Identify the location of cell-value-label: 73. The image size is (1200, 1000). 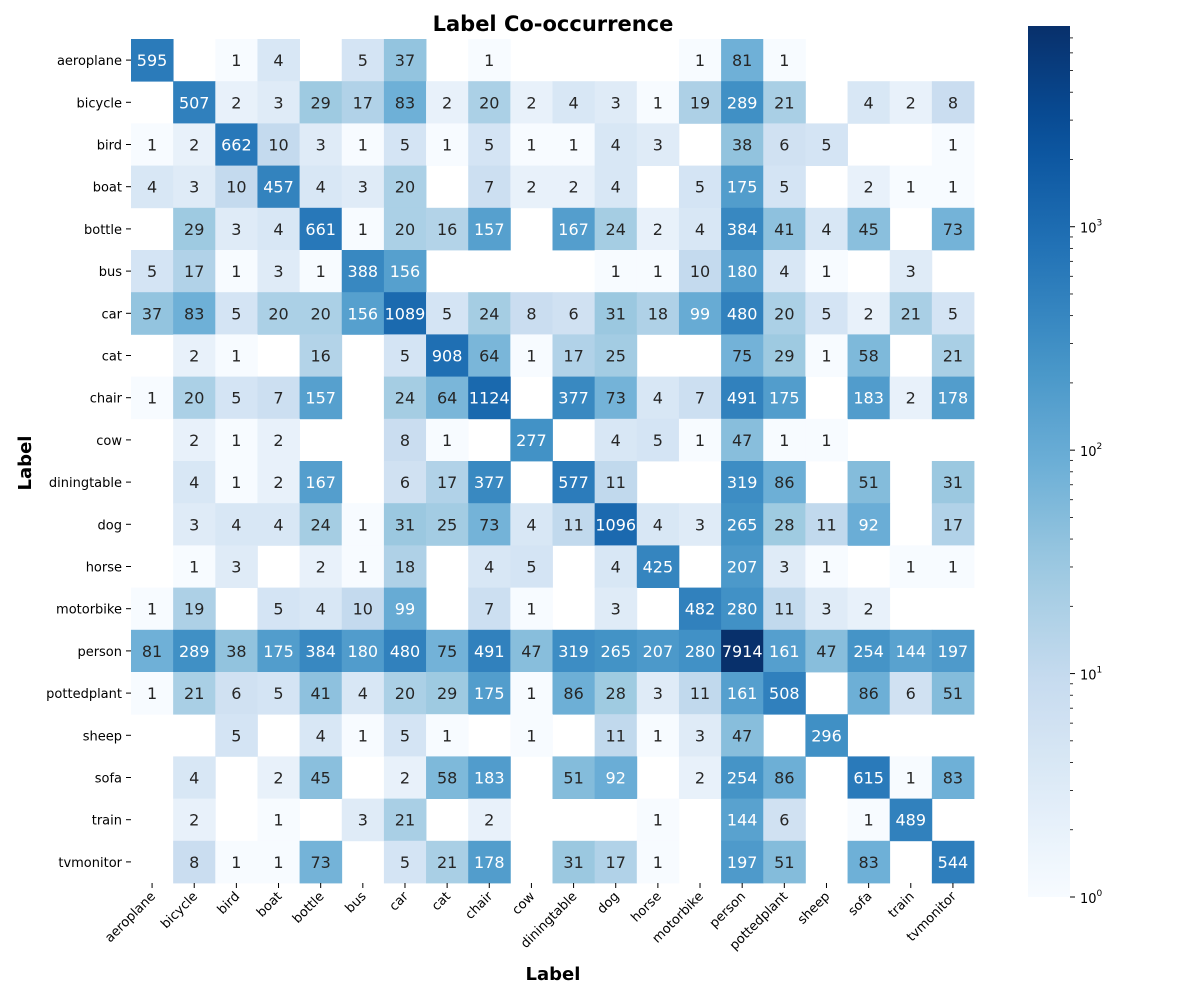
(616, 398).